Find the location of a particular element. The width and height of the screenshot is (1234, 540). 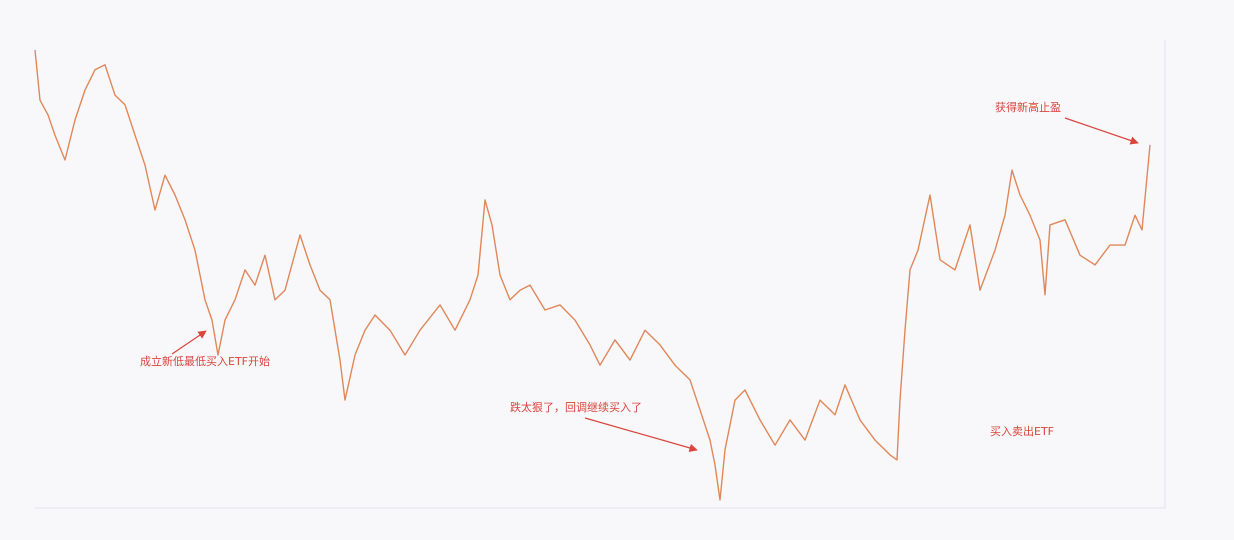

annotation: 成立新低最低买入ETF开始 is located at coordinates (205, 361).